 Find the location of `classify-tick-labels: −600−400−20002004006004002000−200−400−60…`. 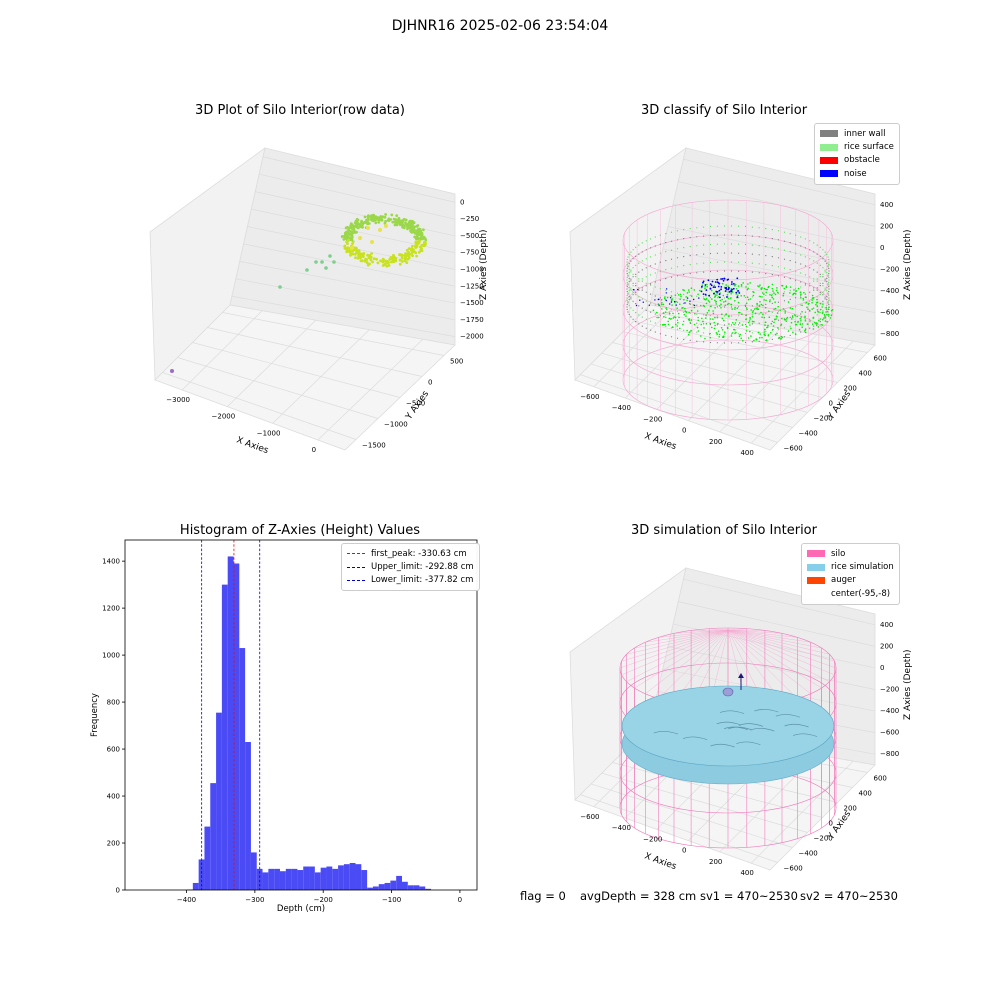

classify-tick-labels: −600−400−20002004006004002000−200−400−60… is located at coordinates (739, 329).